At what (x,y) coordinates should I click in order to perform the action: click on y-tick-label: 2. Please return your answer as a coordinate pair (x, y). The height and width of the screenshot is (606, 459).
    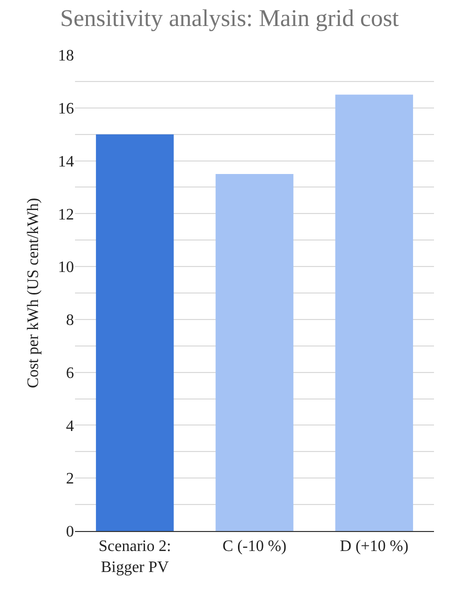
    Looking at the image, I should click on (70, 479).